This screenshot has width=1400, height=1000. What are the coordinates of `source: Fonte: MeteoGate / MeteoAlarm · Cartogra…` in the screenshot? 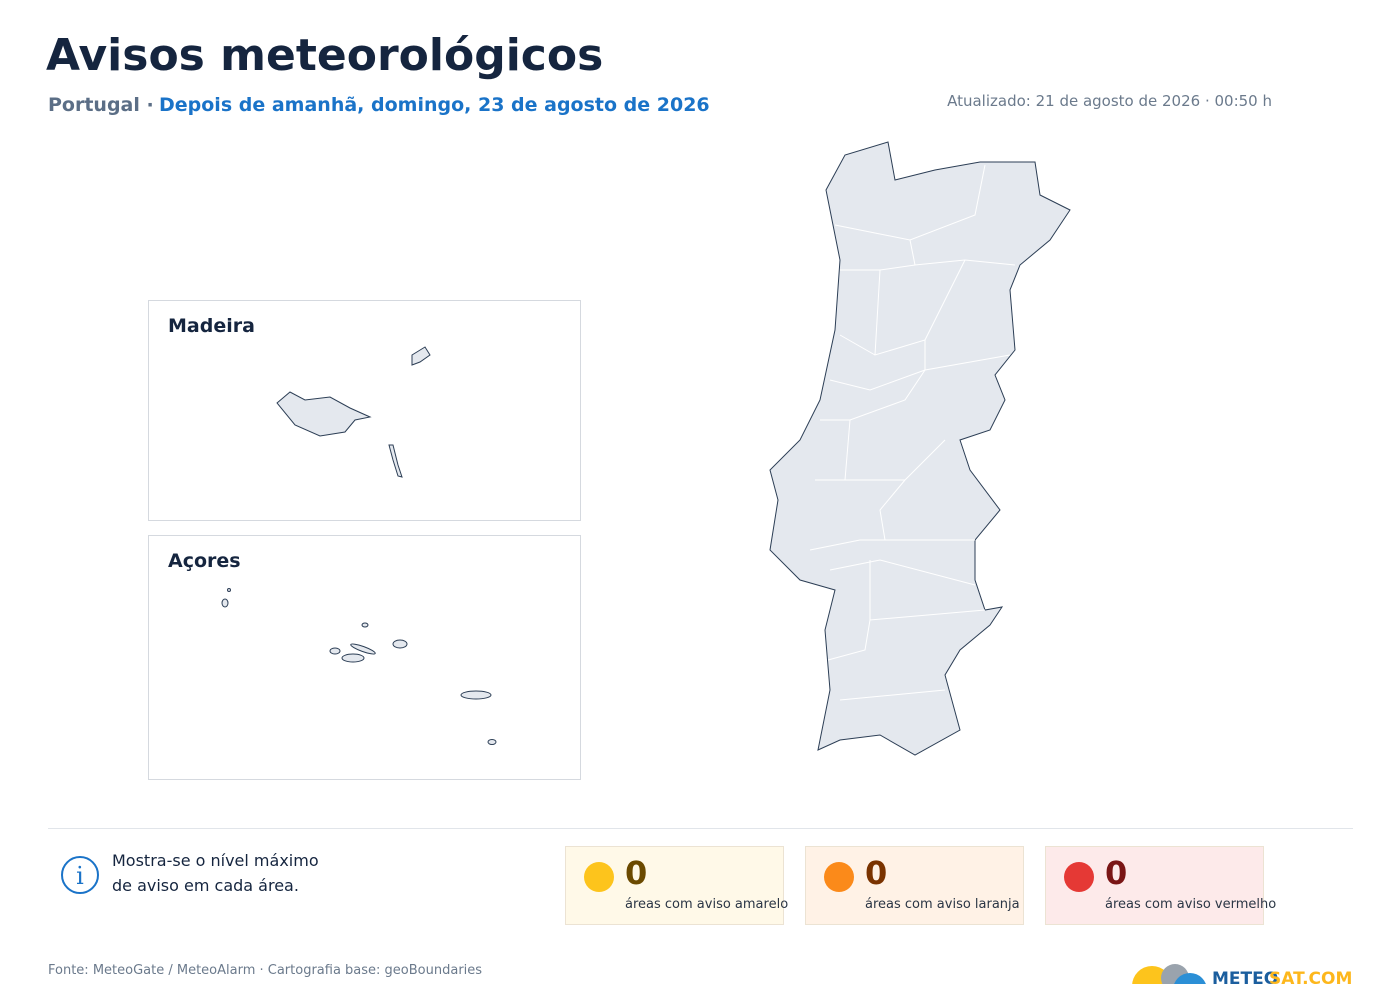 It's located at (265, 970).